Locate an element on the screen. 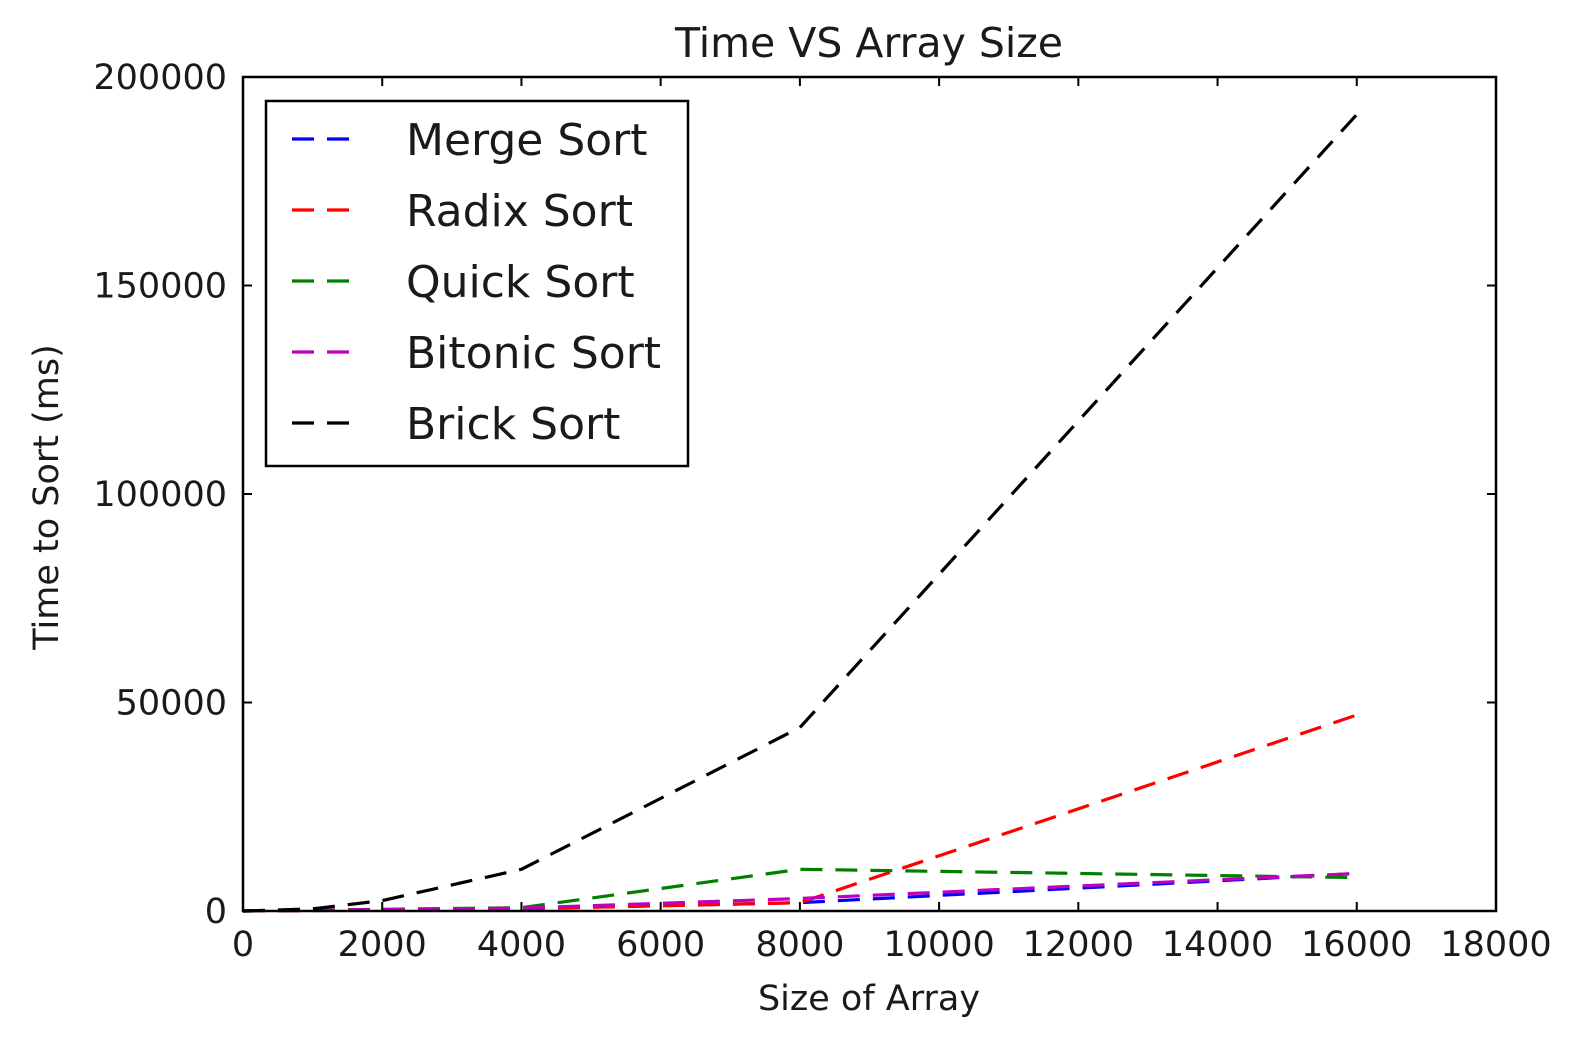  x-tick-label: 12000 is located at coordinates (1078, 945).